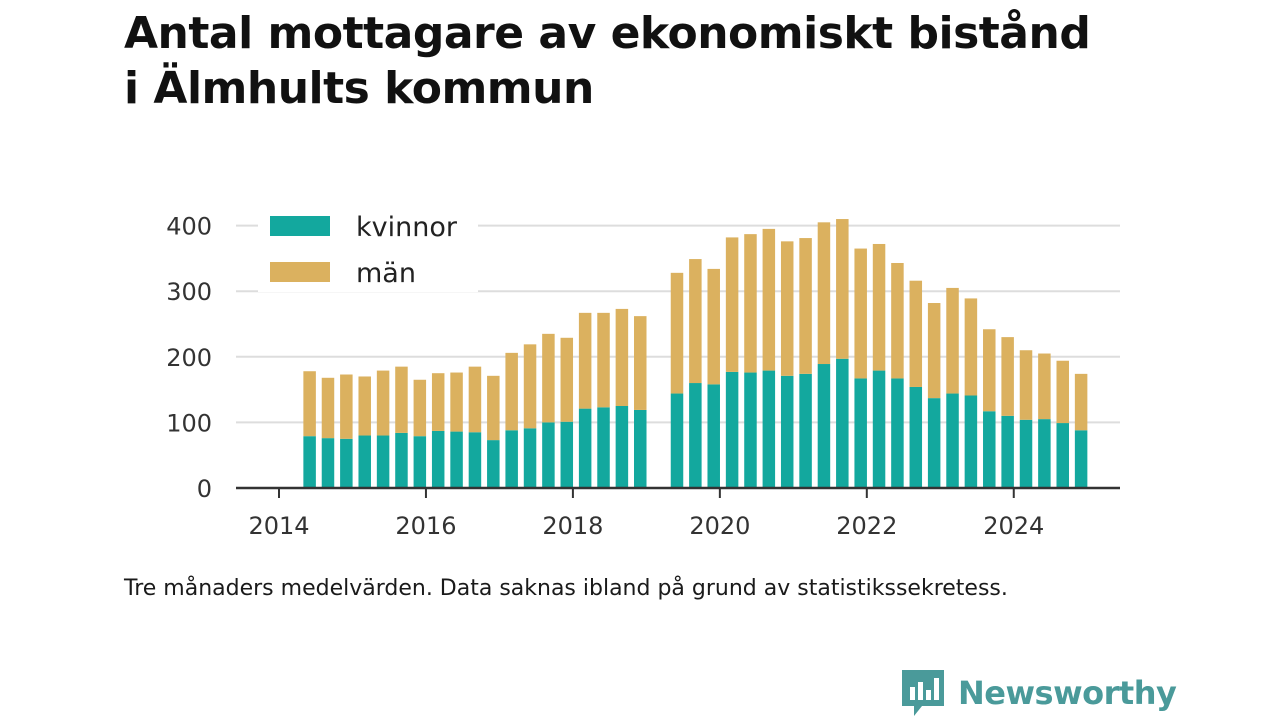 Image resolution: width=1280 pixels, height=720 pixels. I want to click on legend-label: kvinnor, so click(407, 227).